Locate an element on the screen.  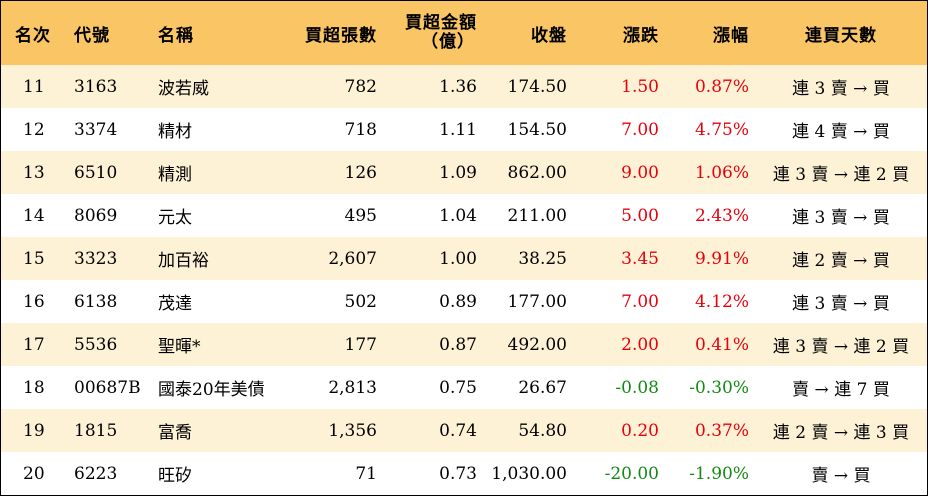
header-net-amount-label: 買超金額 is located at coordinates (441, 23).